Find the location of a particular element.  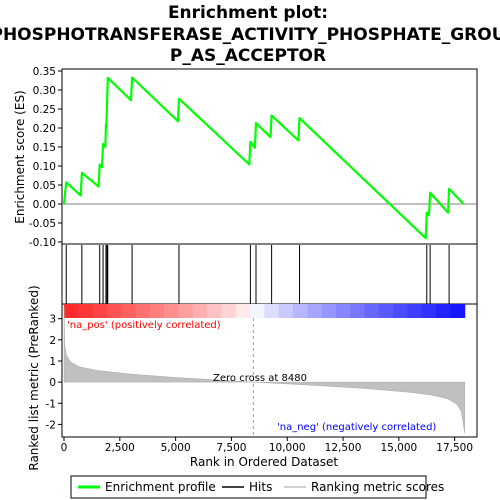

metric-y-tick-label: -1 is located at coordinates (51, 404).